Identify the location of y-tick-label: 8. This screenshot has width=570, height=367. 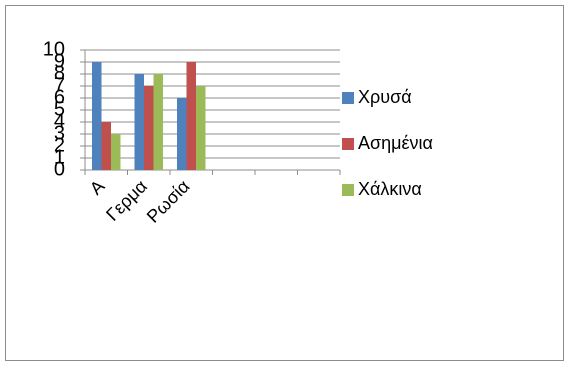
(59, 73).